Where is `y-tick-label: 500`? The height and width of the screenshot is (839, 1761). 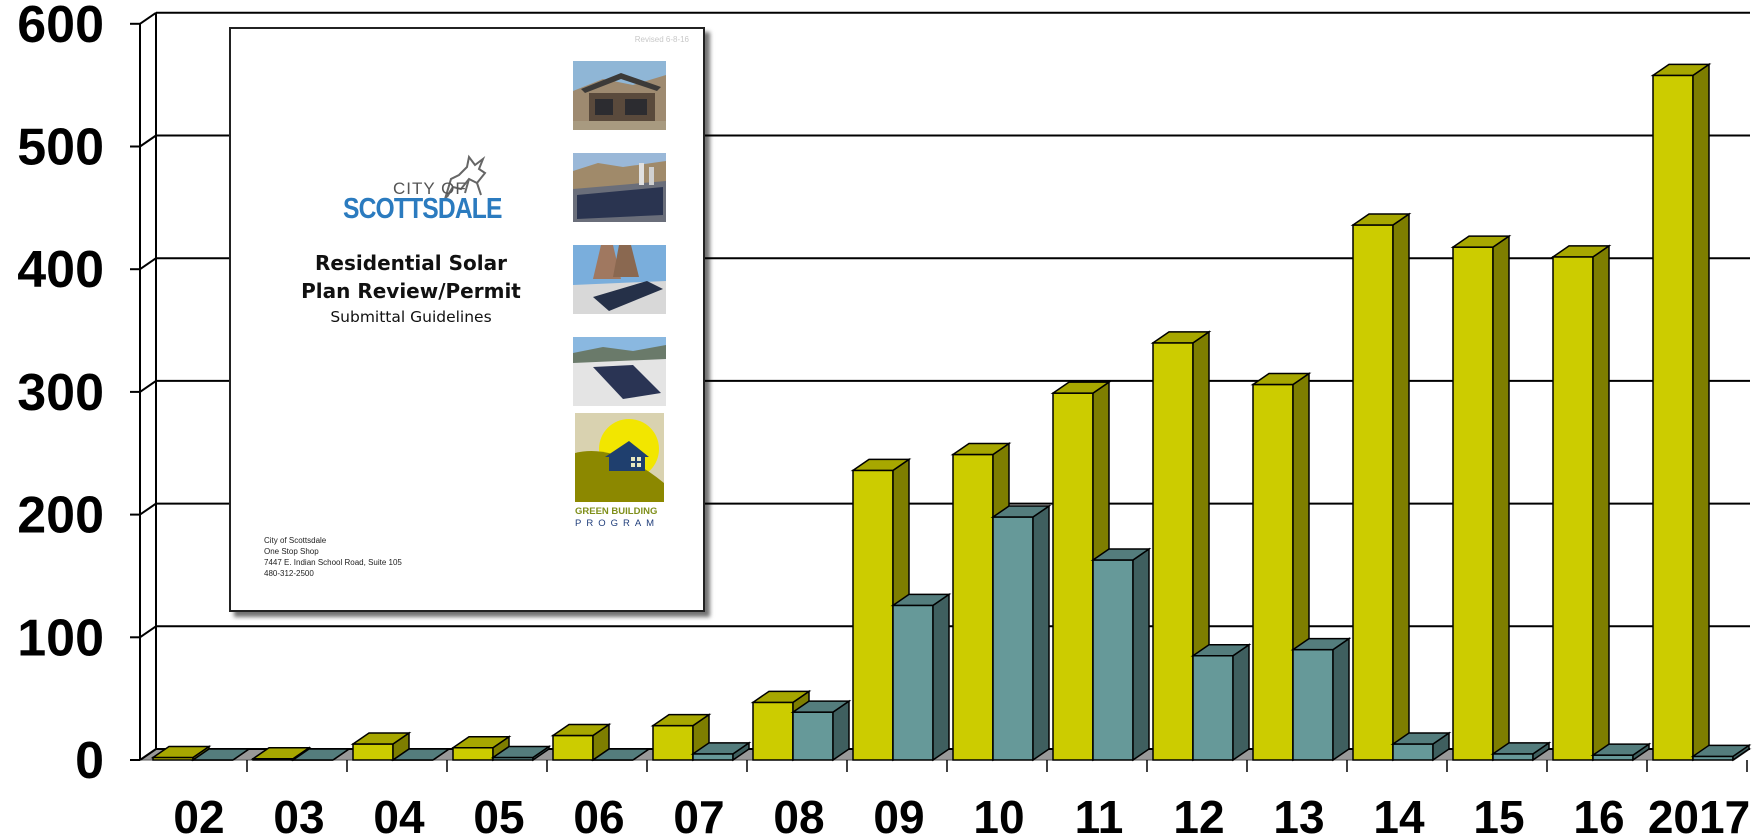
y-tick-label: 500 is located at coordinates (60, 148).